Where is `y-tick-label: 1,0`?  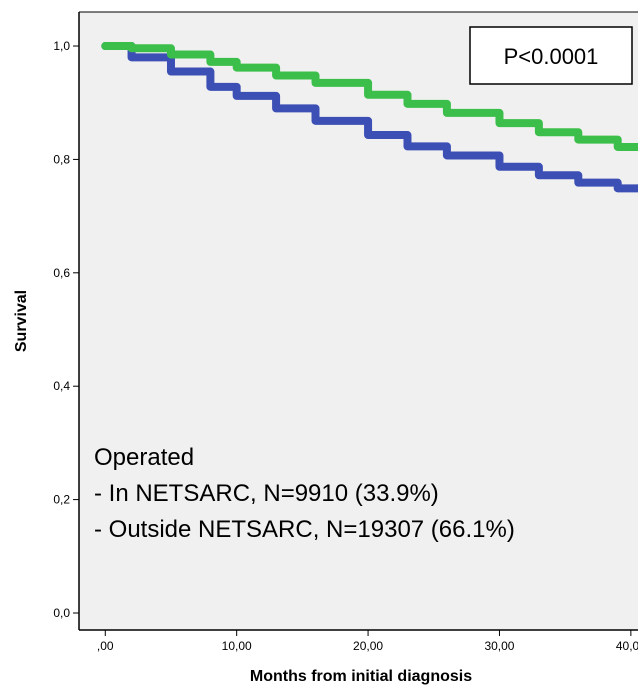
y-tick-label: 1,0 is located at coordinates (61, 46).